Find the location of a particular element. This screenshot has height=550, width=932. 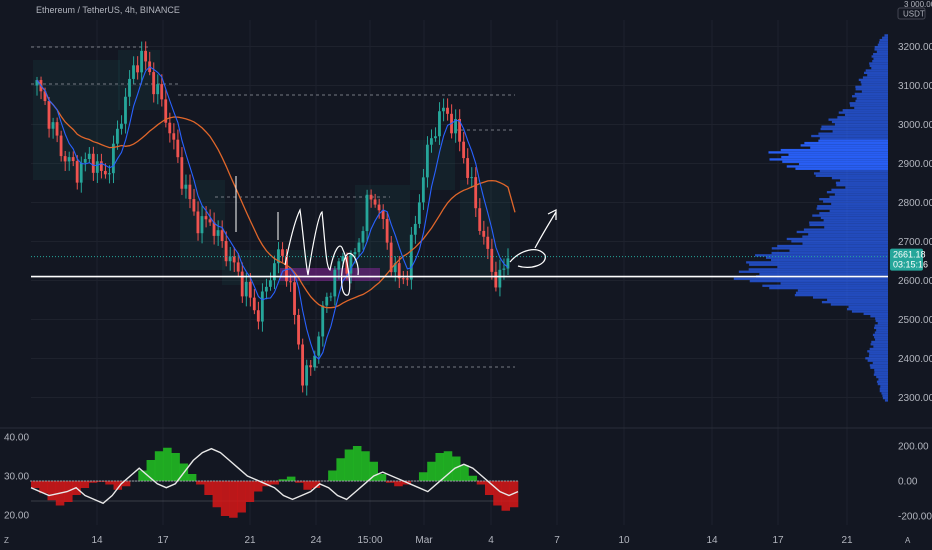

auto-scale-button: A is located at coordinates (908, 540).